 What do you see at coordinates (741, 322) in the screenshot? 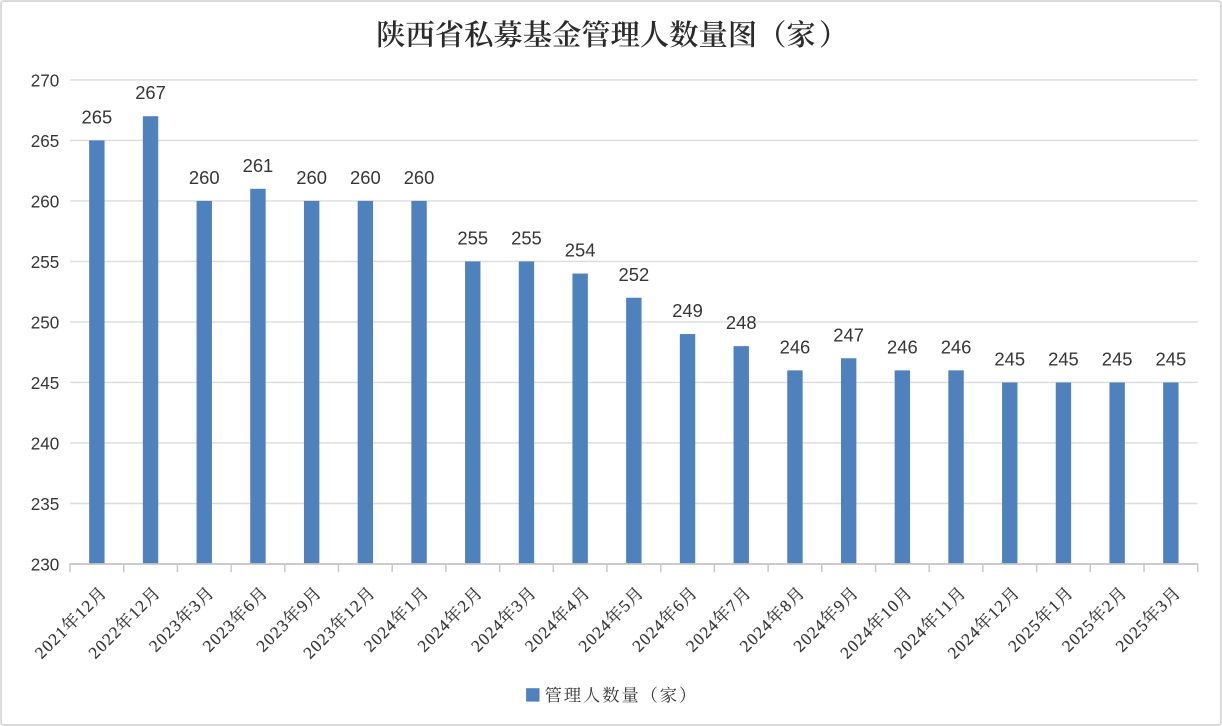
I see `svg-text: 248` at bounding box center [741, 322].